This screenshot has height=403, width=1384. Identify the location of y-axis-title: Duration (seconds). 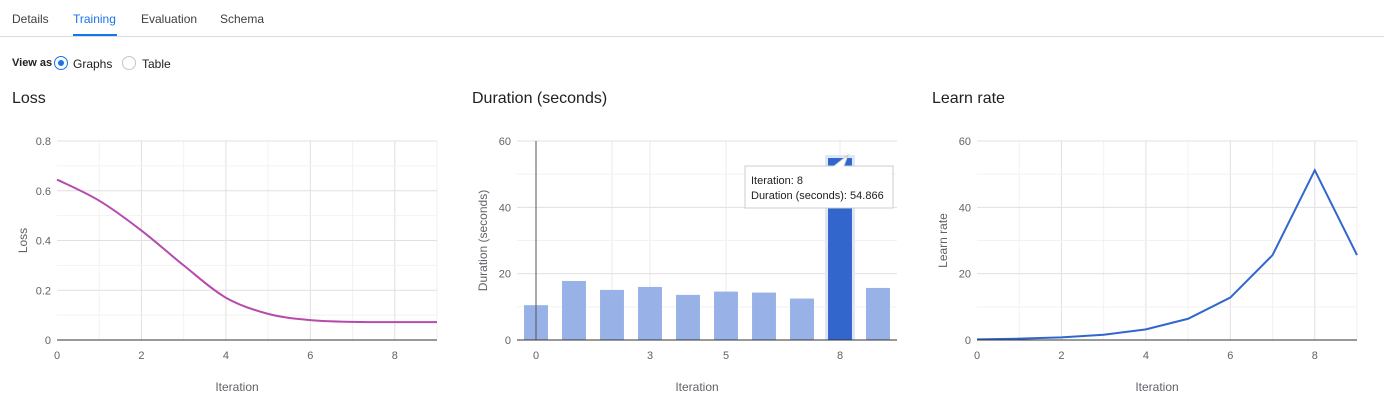
(483, 240).